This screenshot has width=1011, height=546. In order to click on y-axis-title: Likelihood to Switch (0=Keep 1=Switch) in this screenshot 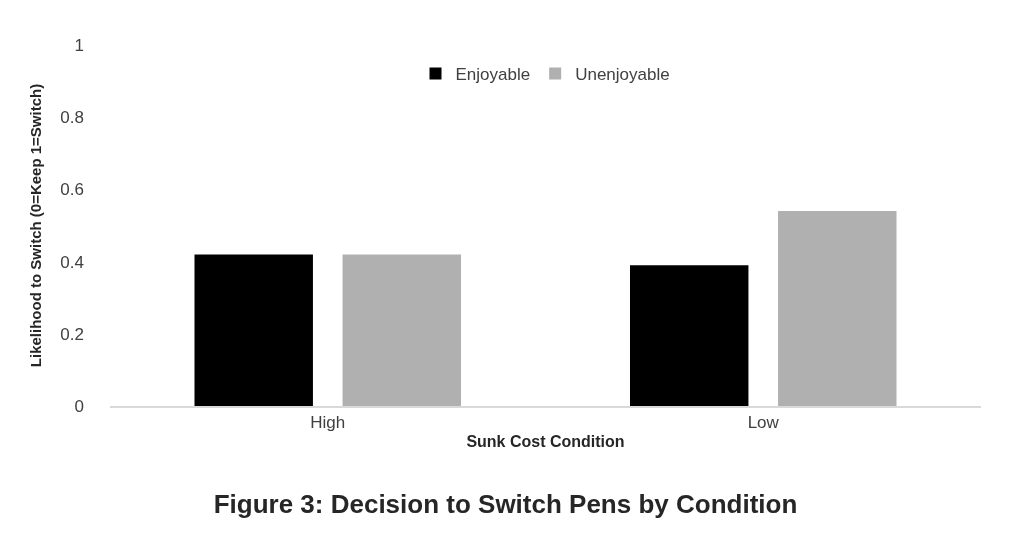, I will do `click(35, 225)`.